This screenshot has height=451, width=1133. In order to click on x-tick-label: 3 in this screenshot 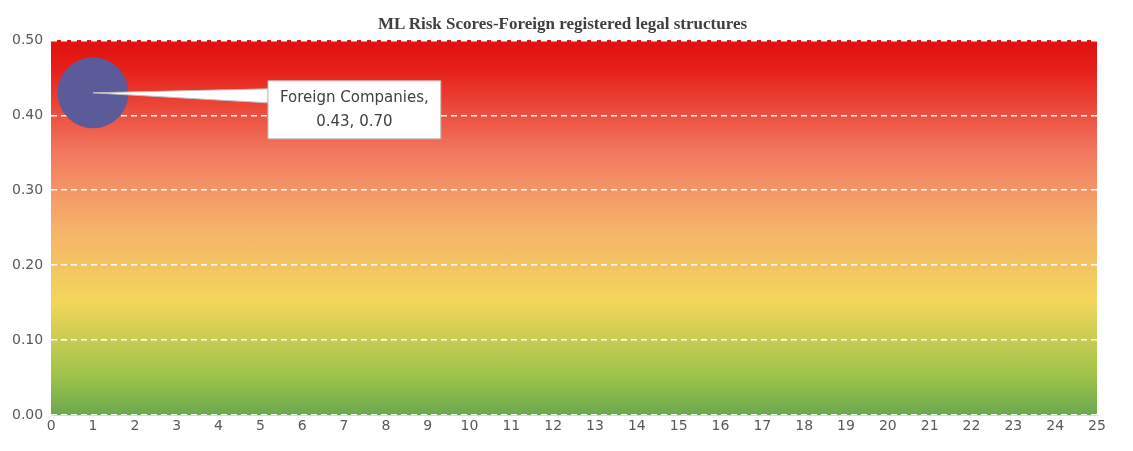, I will do `click(177, 425)`.